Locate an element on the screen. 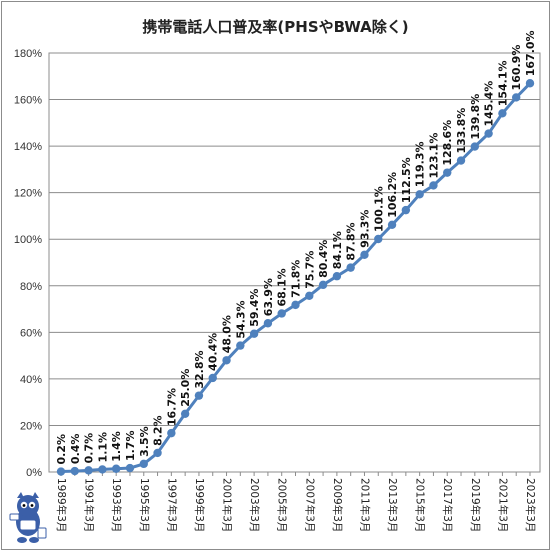  y-tick-label: 120% is located at coordinates (28, 194).